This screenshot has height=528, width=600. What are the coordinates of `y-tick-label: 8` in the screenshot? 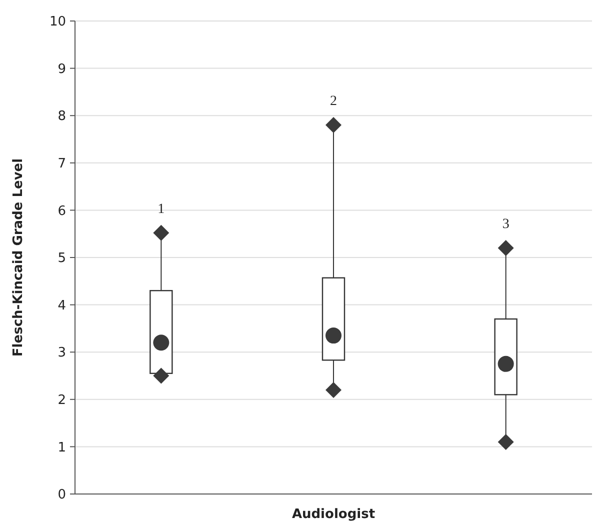 It's located at (62, 116).